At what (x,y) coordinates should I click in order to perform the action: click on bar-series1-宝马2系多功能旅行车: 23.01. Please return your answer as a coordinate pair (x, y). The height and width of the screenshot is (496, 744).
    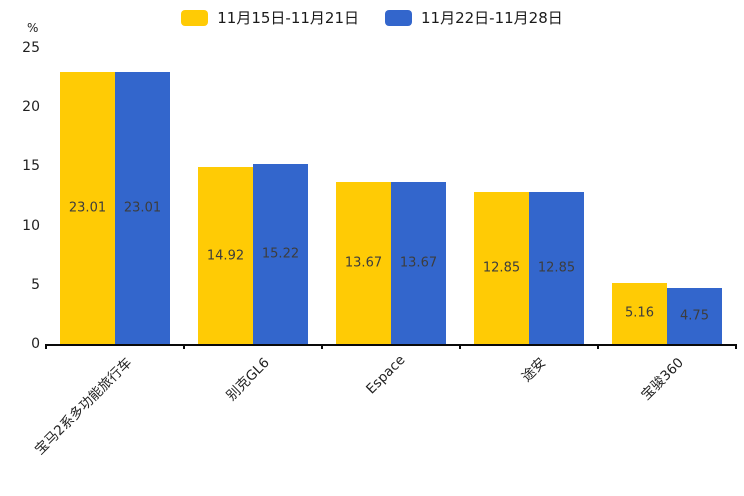
    Looking at the image, I should click on (87, 207).